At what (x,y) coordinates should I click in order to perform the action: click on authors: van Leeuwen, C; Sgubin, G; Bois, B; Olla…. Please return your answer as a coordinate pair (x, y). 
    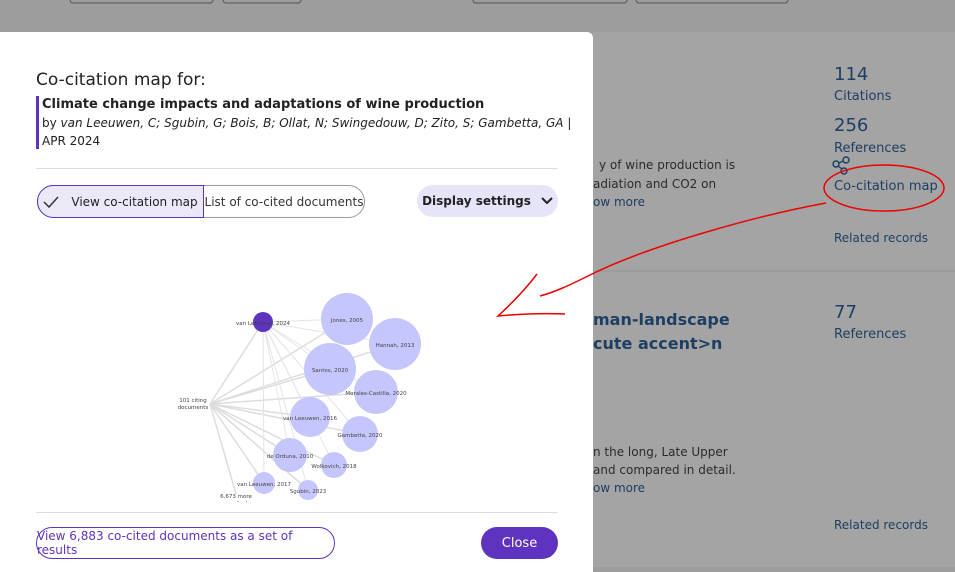
    Looking at the image, I should click on (312, 123).